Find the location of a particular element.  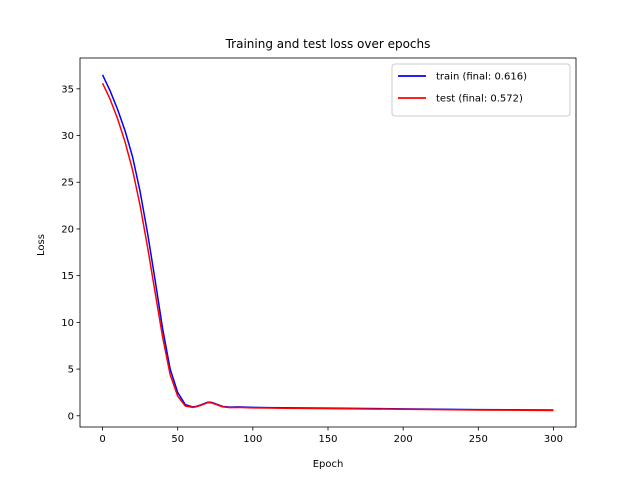

x-tick-label: 300 is located at coordinates (553, 439).